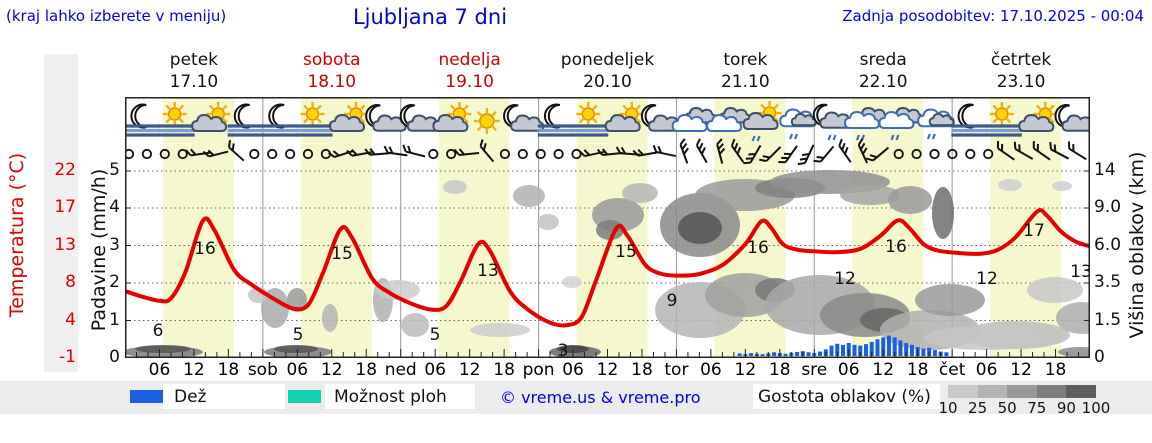  I want to click on day-date: 23.10, so click(1021, 82).